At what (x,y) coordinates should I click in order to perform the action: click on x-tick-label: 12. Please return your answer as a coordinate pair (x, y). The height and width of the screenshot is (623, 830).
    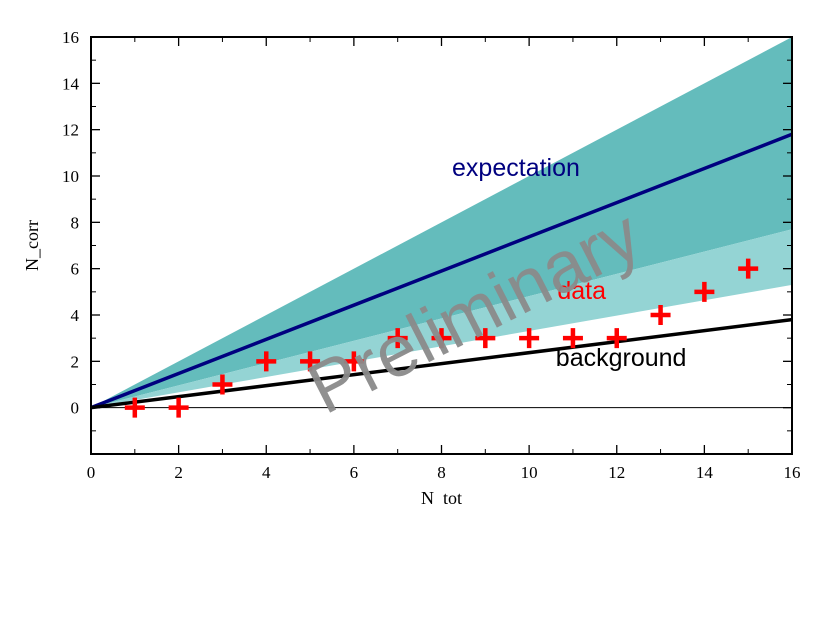
    Looking at the image, I should click on (616, 472).